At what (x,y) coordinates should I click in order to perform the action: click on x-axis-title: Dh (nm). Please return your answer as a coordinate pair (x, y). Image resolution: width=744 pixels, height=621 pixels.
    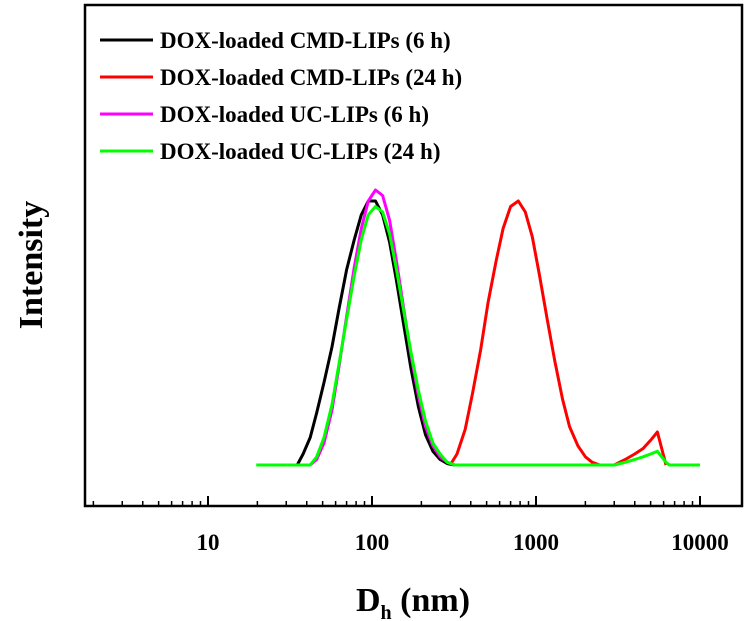
    Looking at the image, I should click on (413, 601).